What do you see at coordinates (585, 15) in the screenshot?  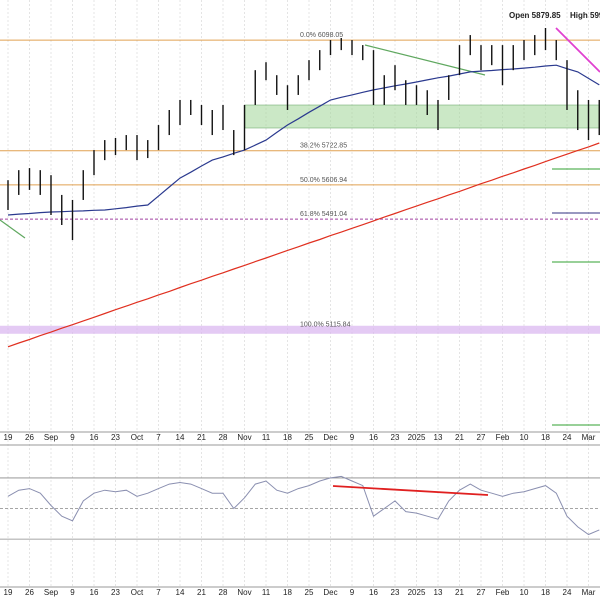 I see `header-high: High 599` at bounding box center [585, 15].